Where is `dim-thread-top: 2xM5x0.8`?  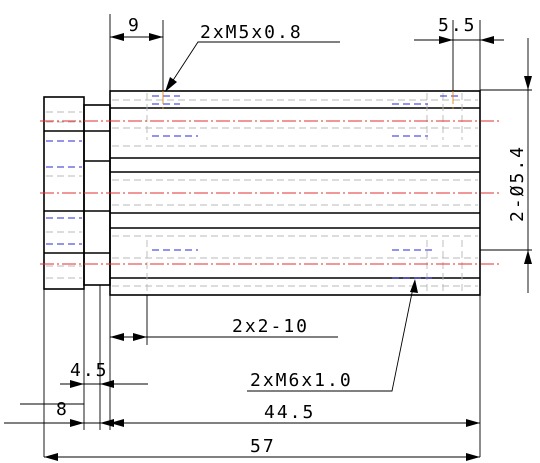
dim-thread-top: 2xM5x0.8 is located at coordinates (251, 32).